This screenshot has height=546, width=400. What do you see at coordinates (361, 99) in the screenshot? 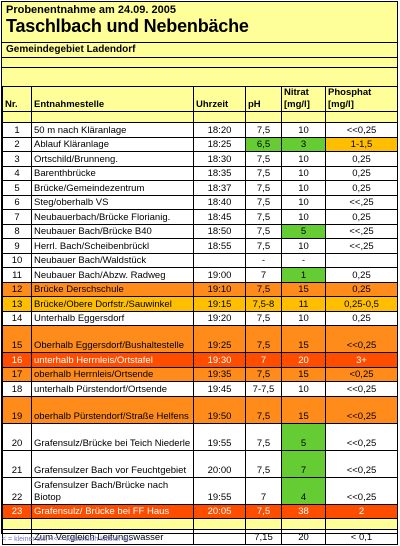
I see `col-phosphat: Phosphat [mg/l]` at bounding box center [361, 99].